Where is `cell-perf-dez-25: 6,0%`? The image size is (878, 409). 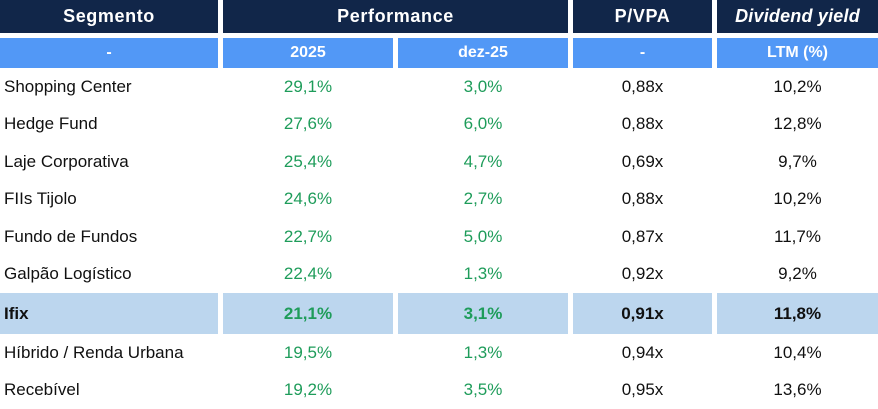
cell-perf-dez-25: 6,0% is located at coordinates (483, 124).